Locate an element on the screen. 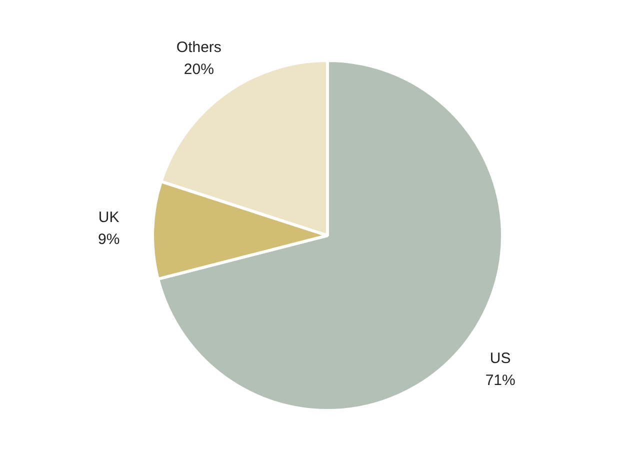 The width and height of the screenshot is (642, 468). slice-label: UK is located at coordinates (109, 217).